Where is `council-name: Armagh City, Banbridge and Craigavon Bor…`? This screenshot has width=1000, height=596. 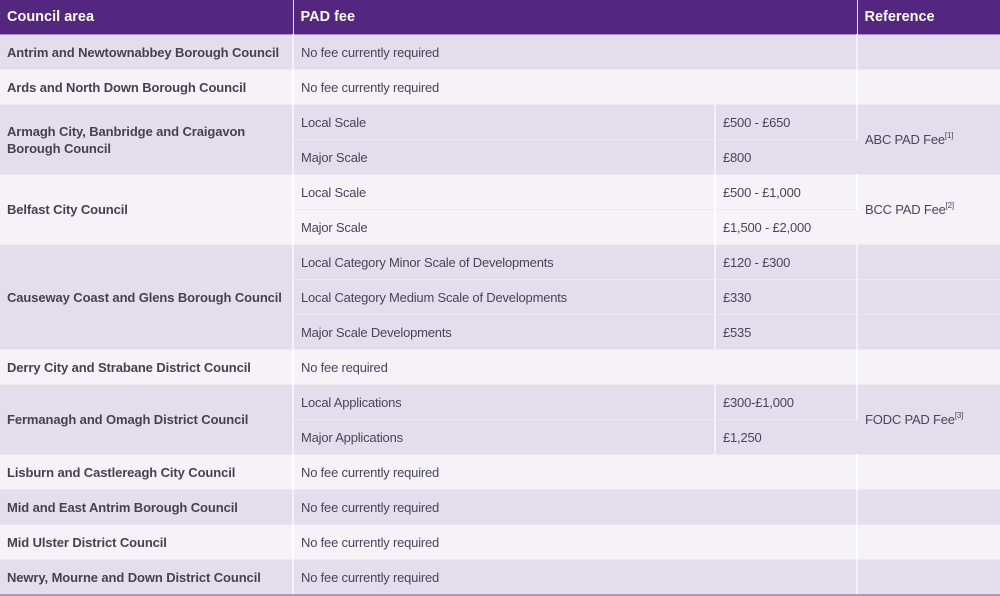 council-name: Armagh City, Banbridge and Craigavon Bor… is located at coordinates (147, 139).